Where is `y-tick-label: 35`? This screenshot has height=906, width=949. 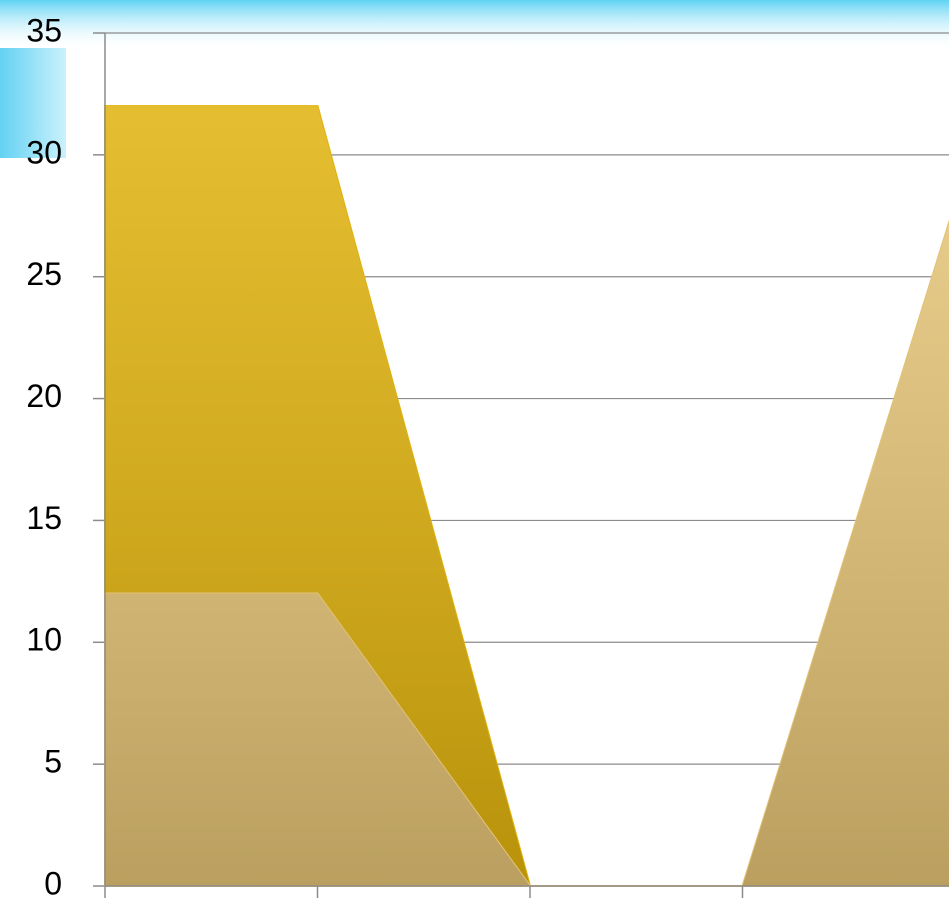 y-tick-label: 35 is located at coordinates (44, 30).